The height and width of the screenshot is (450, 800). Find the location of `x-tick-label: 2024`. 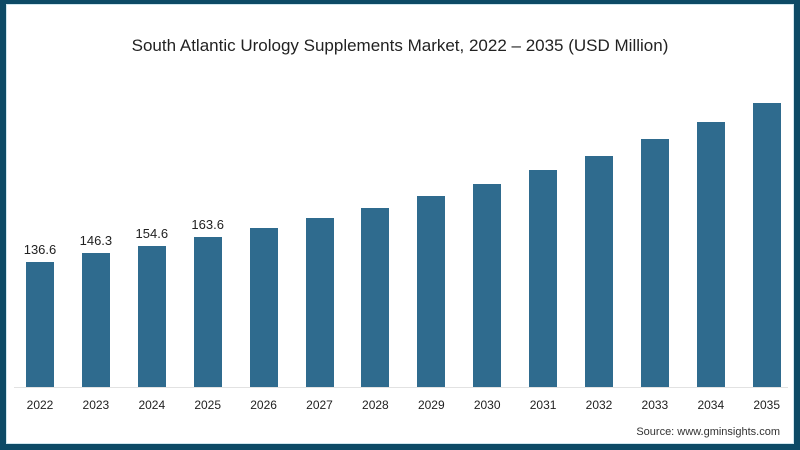

x-tick-label: 2024 is located at coordinates (152, 405).